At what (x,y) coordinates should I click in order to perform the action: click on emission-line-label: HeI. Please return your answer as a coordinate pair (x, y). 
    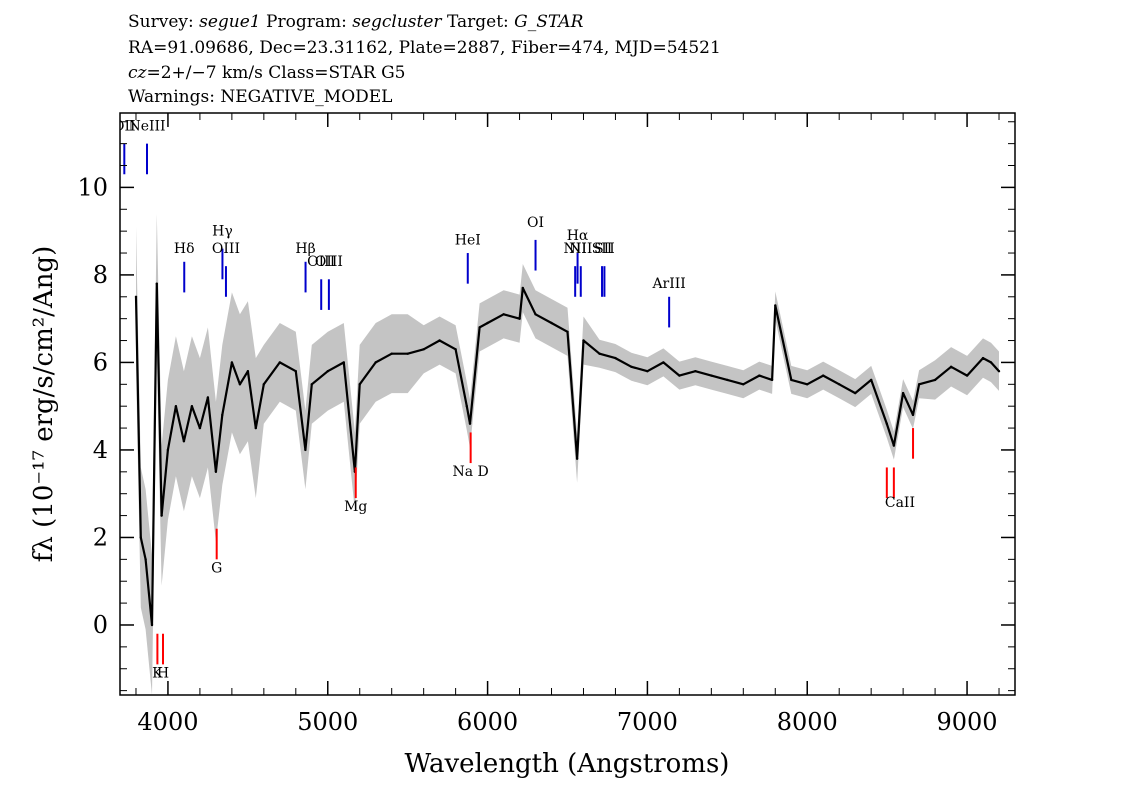
    Looking at the image, I should click on (468, 240).